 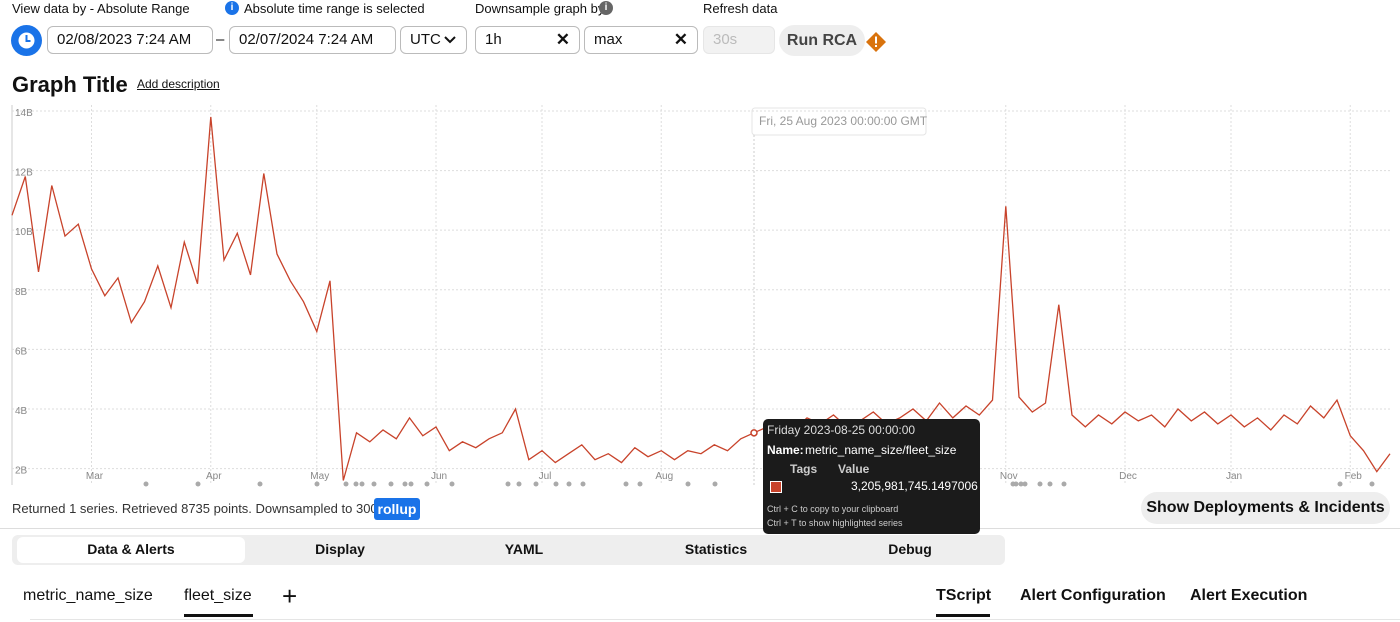 What do you see at coordinates (910, 549) in the screenshot?
I see `tab: Debug` at bounding box center [910, 549].